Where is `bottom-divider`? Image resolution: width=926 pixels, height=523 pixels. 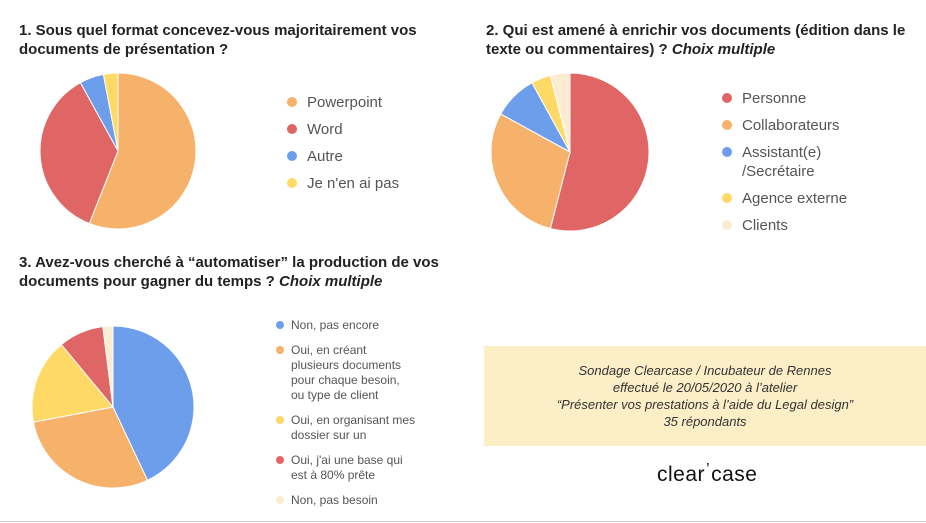
bottom-divider is located at coordinates (463, 521).